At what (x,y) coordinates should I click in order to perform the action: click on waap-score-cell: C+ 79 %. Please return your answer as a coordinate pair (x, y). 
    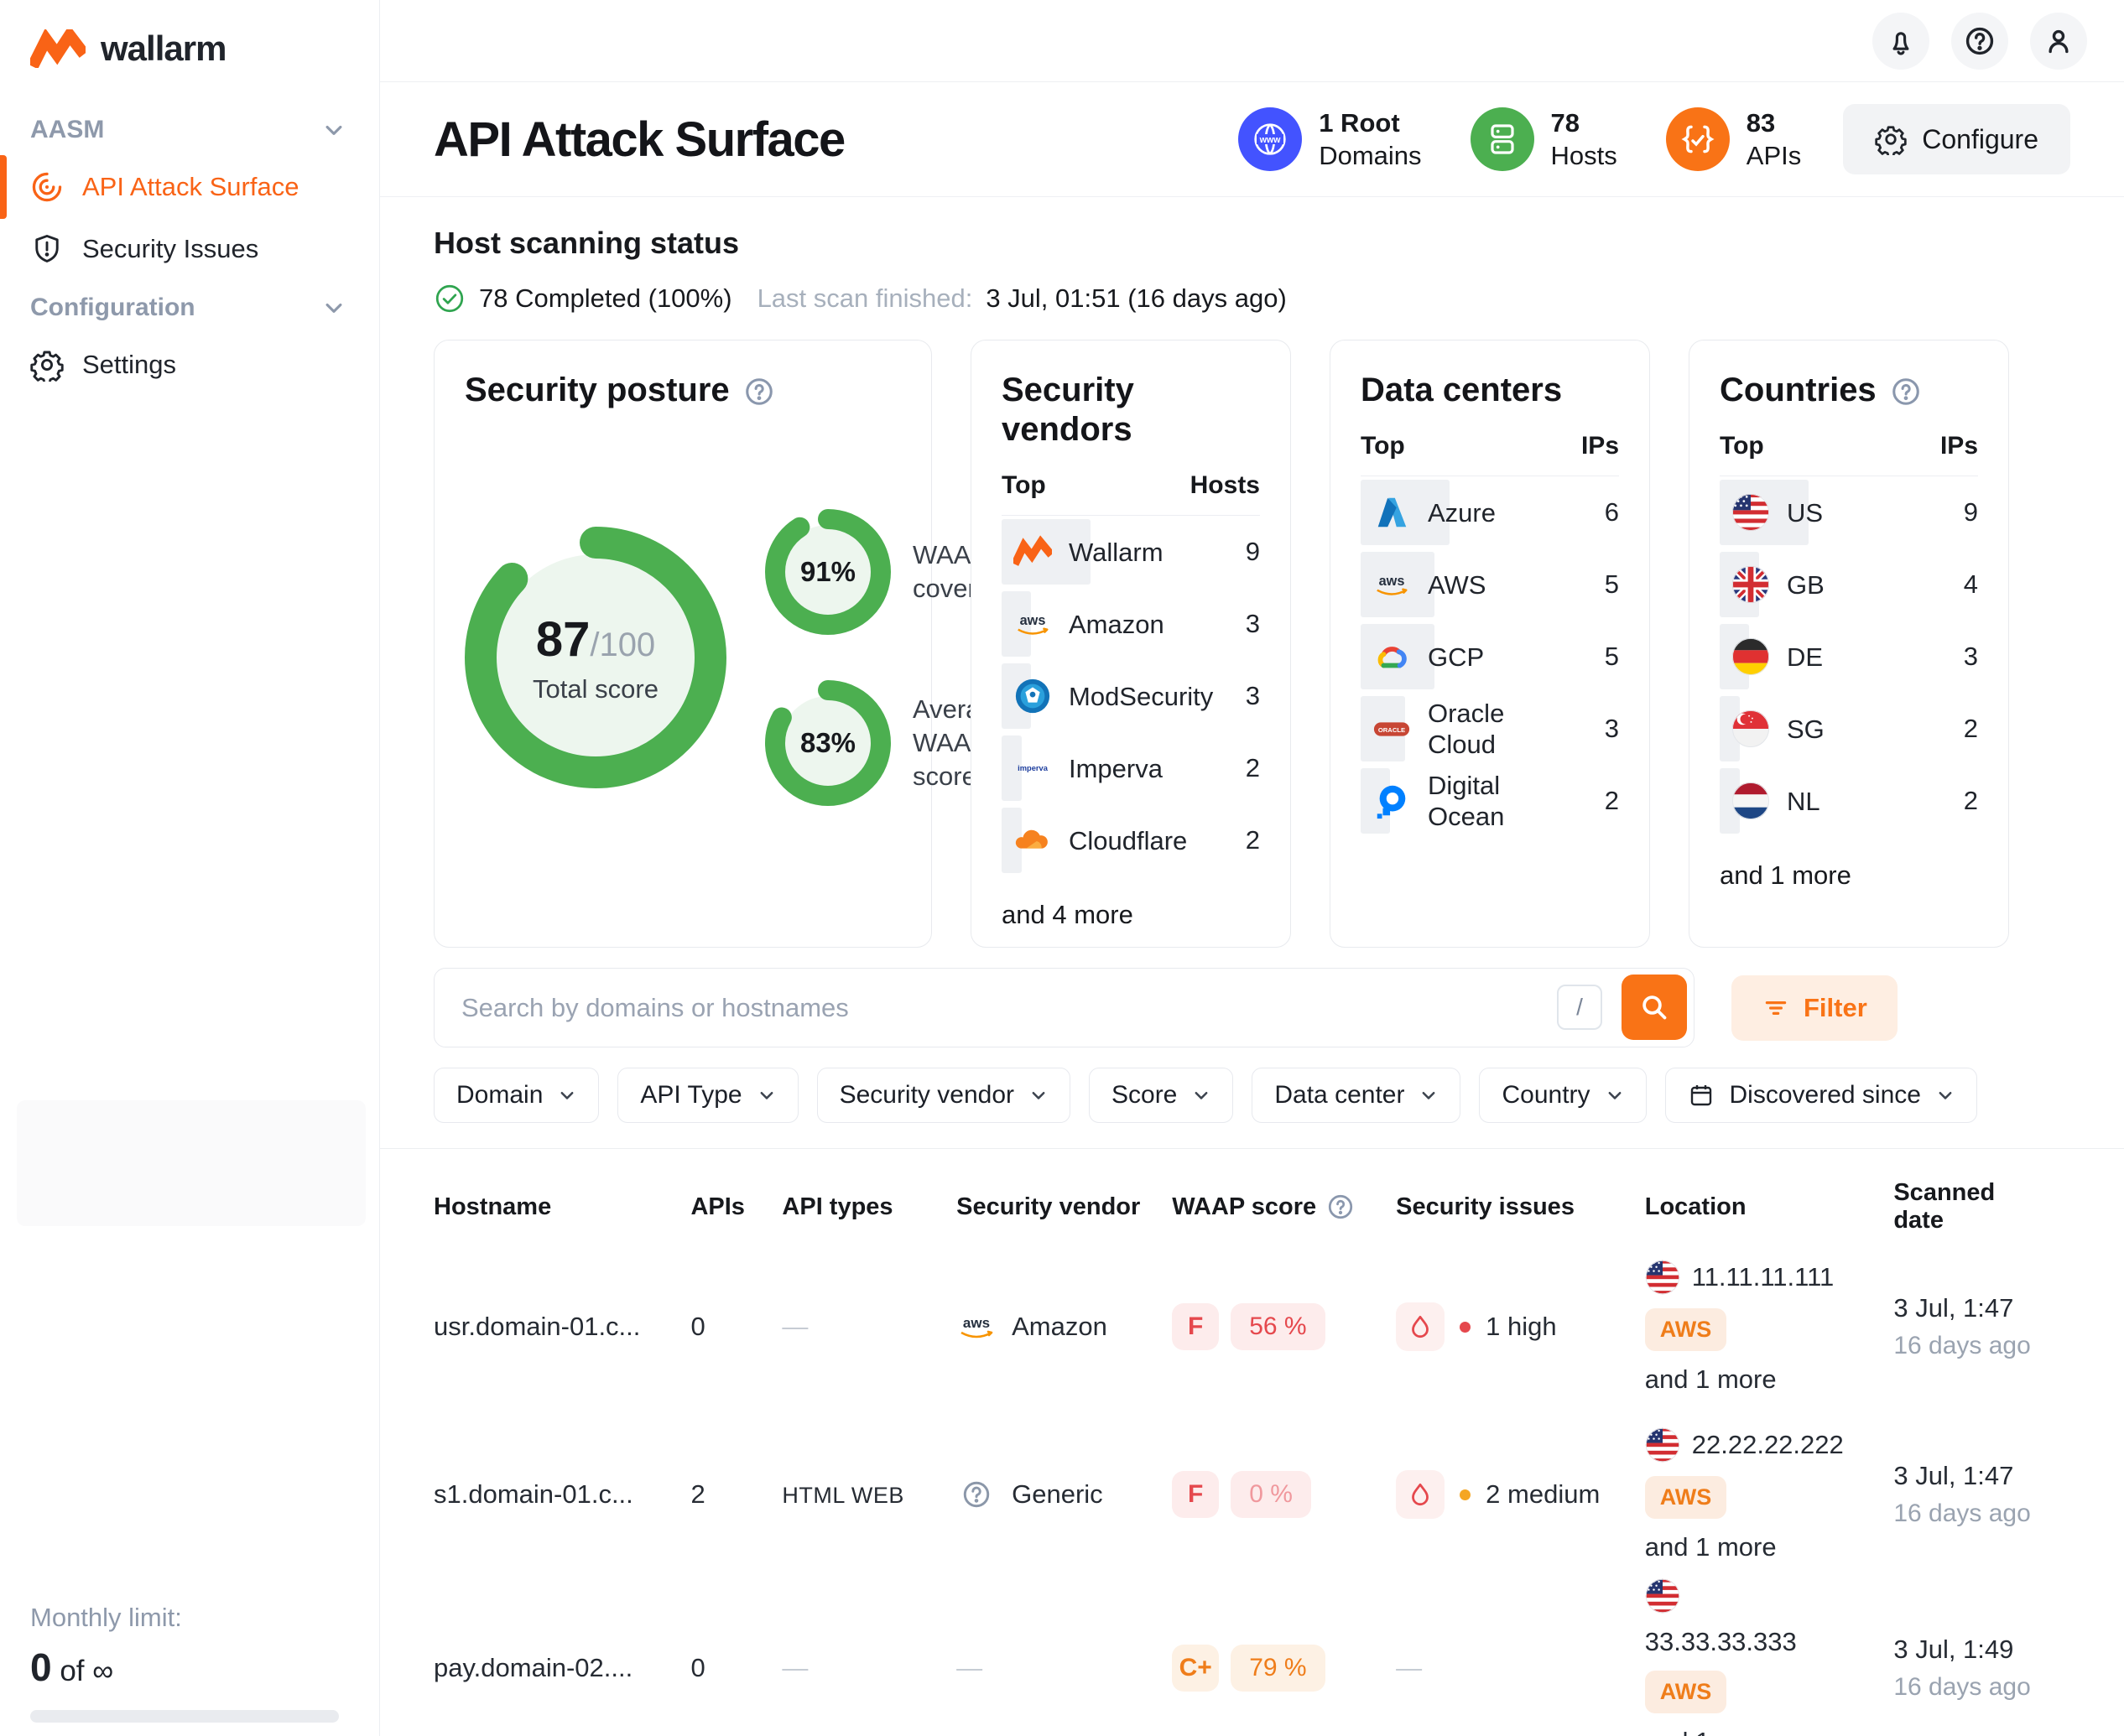
    Looking at the image, I should click on (1284, 1668).